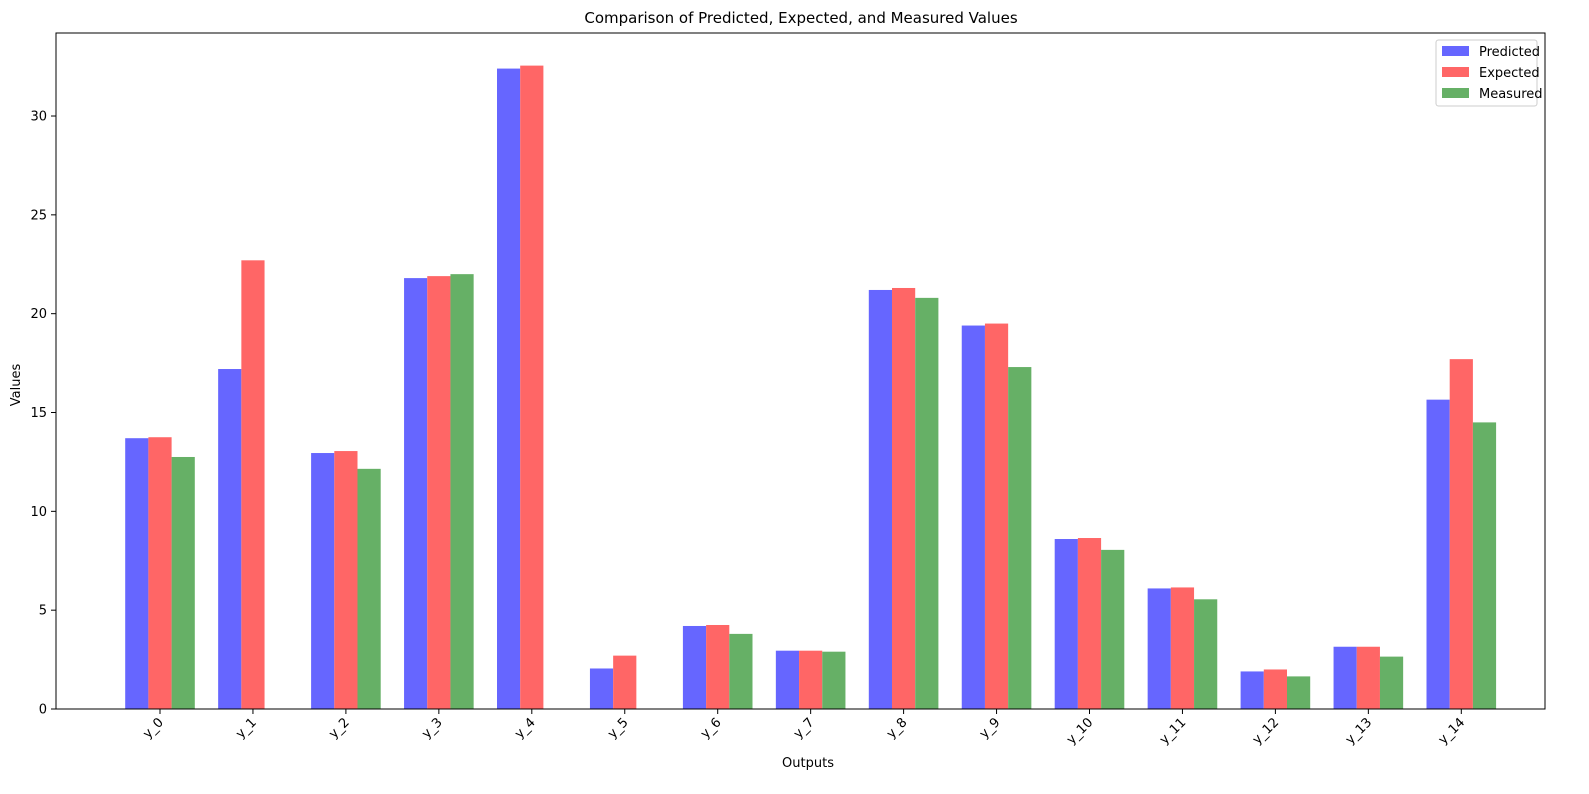 This screenshot has width=1589, height=794. Describe the element at coordinates (1455, 93) in the screenshot. I see `legend-swatch-measured` at that location.